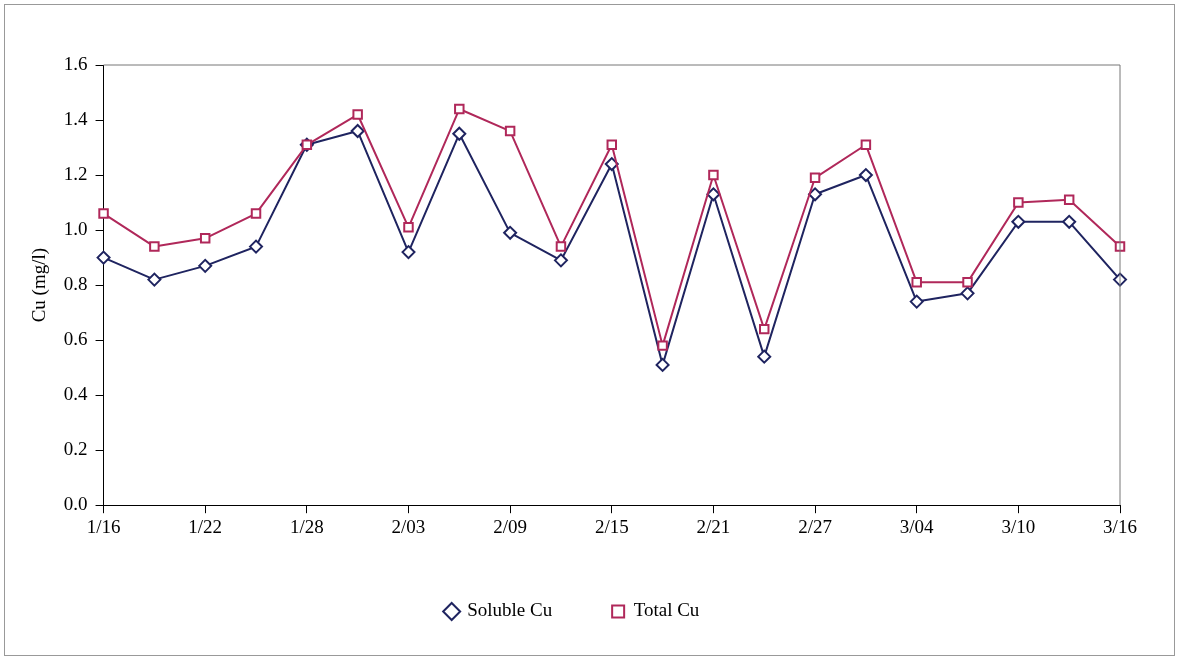 The height and width of the screenshot is (662, 1181). Describe the element at coordinates (76, 394) in the screenshot. I see `y-tick-label: 0.4` at that location.